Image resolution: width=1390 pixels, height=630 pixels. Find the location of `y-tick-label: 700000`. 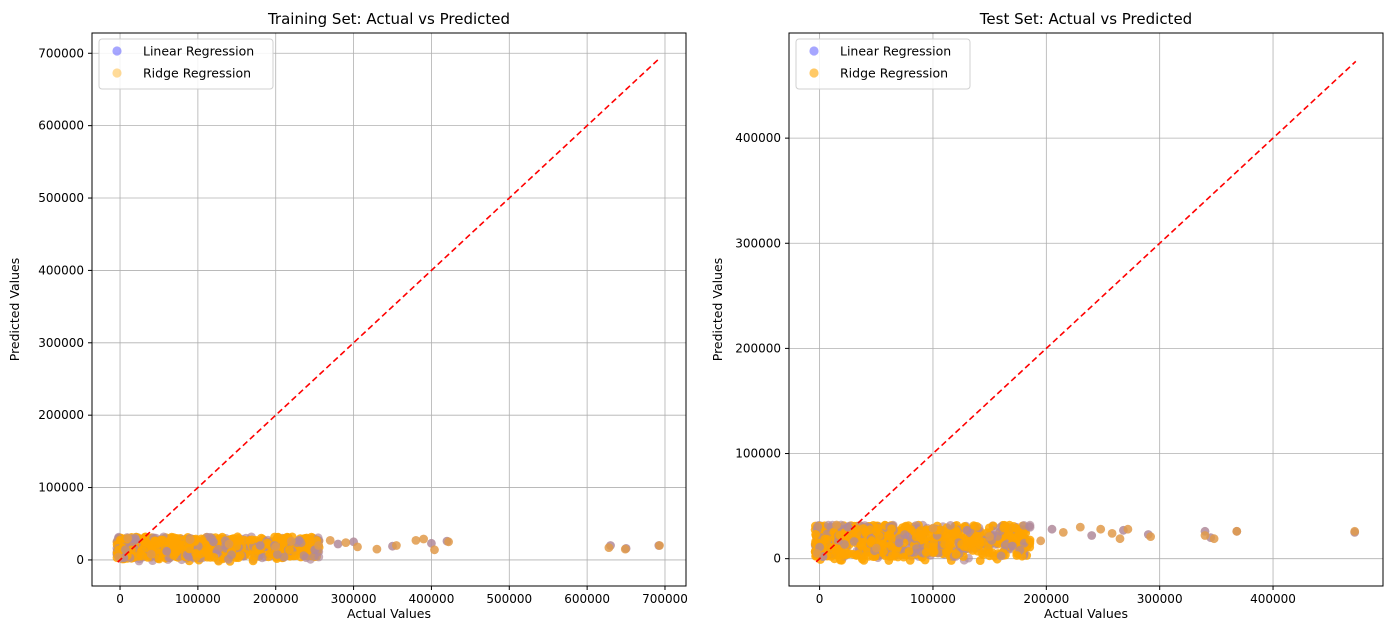

y-tick-label: 700000 is located at coordinates (61, 53).